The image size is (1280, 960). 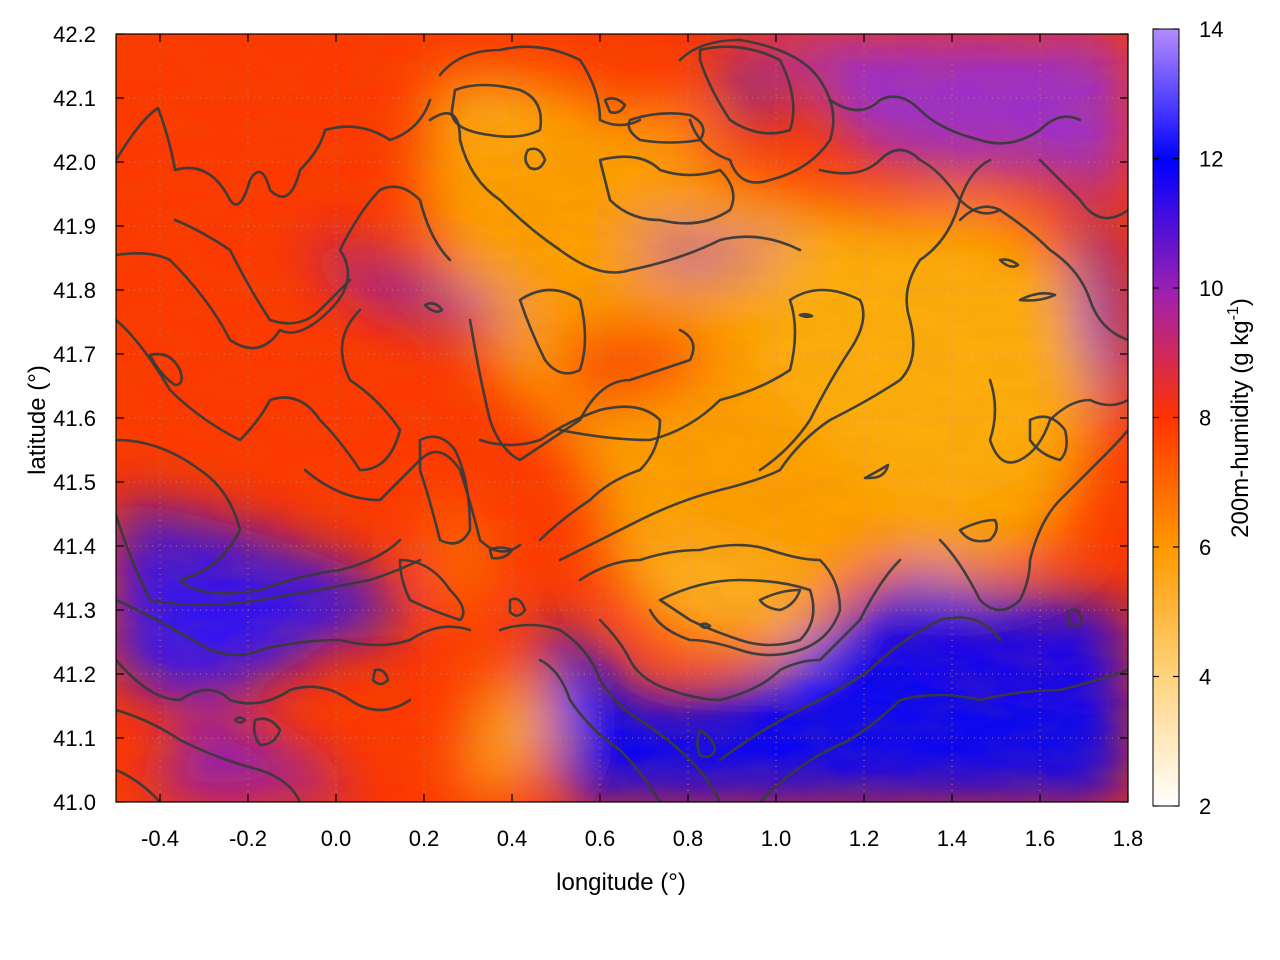 What do you see at coordinates (864, 838) in the screenshot?
I see `x-tick-label: 1.2` at bounding box center [864, 838].